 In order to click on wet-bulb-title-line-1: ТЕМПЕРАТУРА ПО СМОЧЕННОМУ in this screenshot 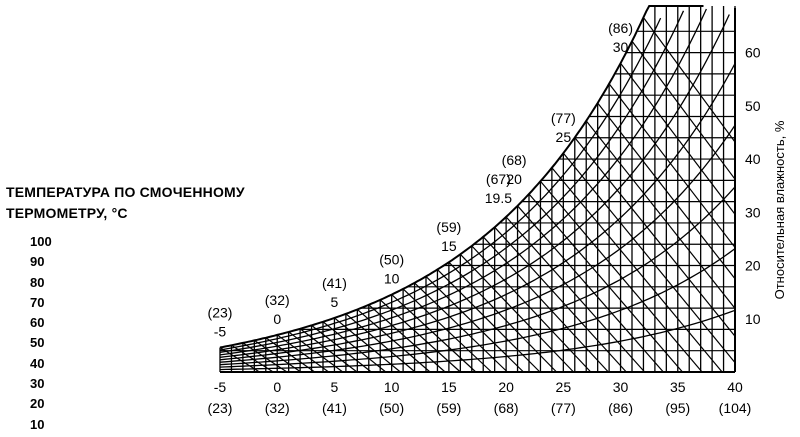, I will do `click(125, 192)`.